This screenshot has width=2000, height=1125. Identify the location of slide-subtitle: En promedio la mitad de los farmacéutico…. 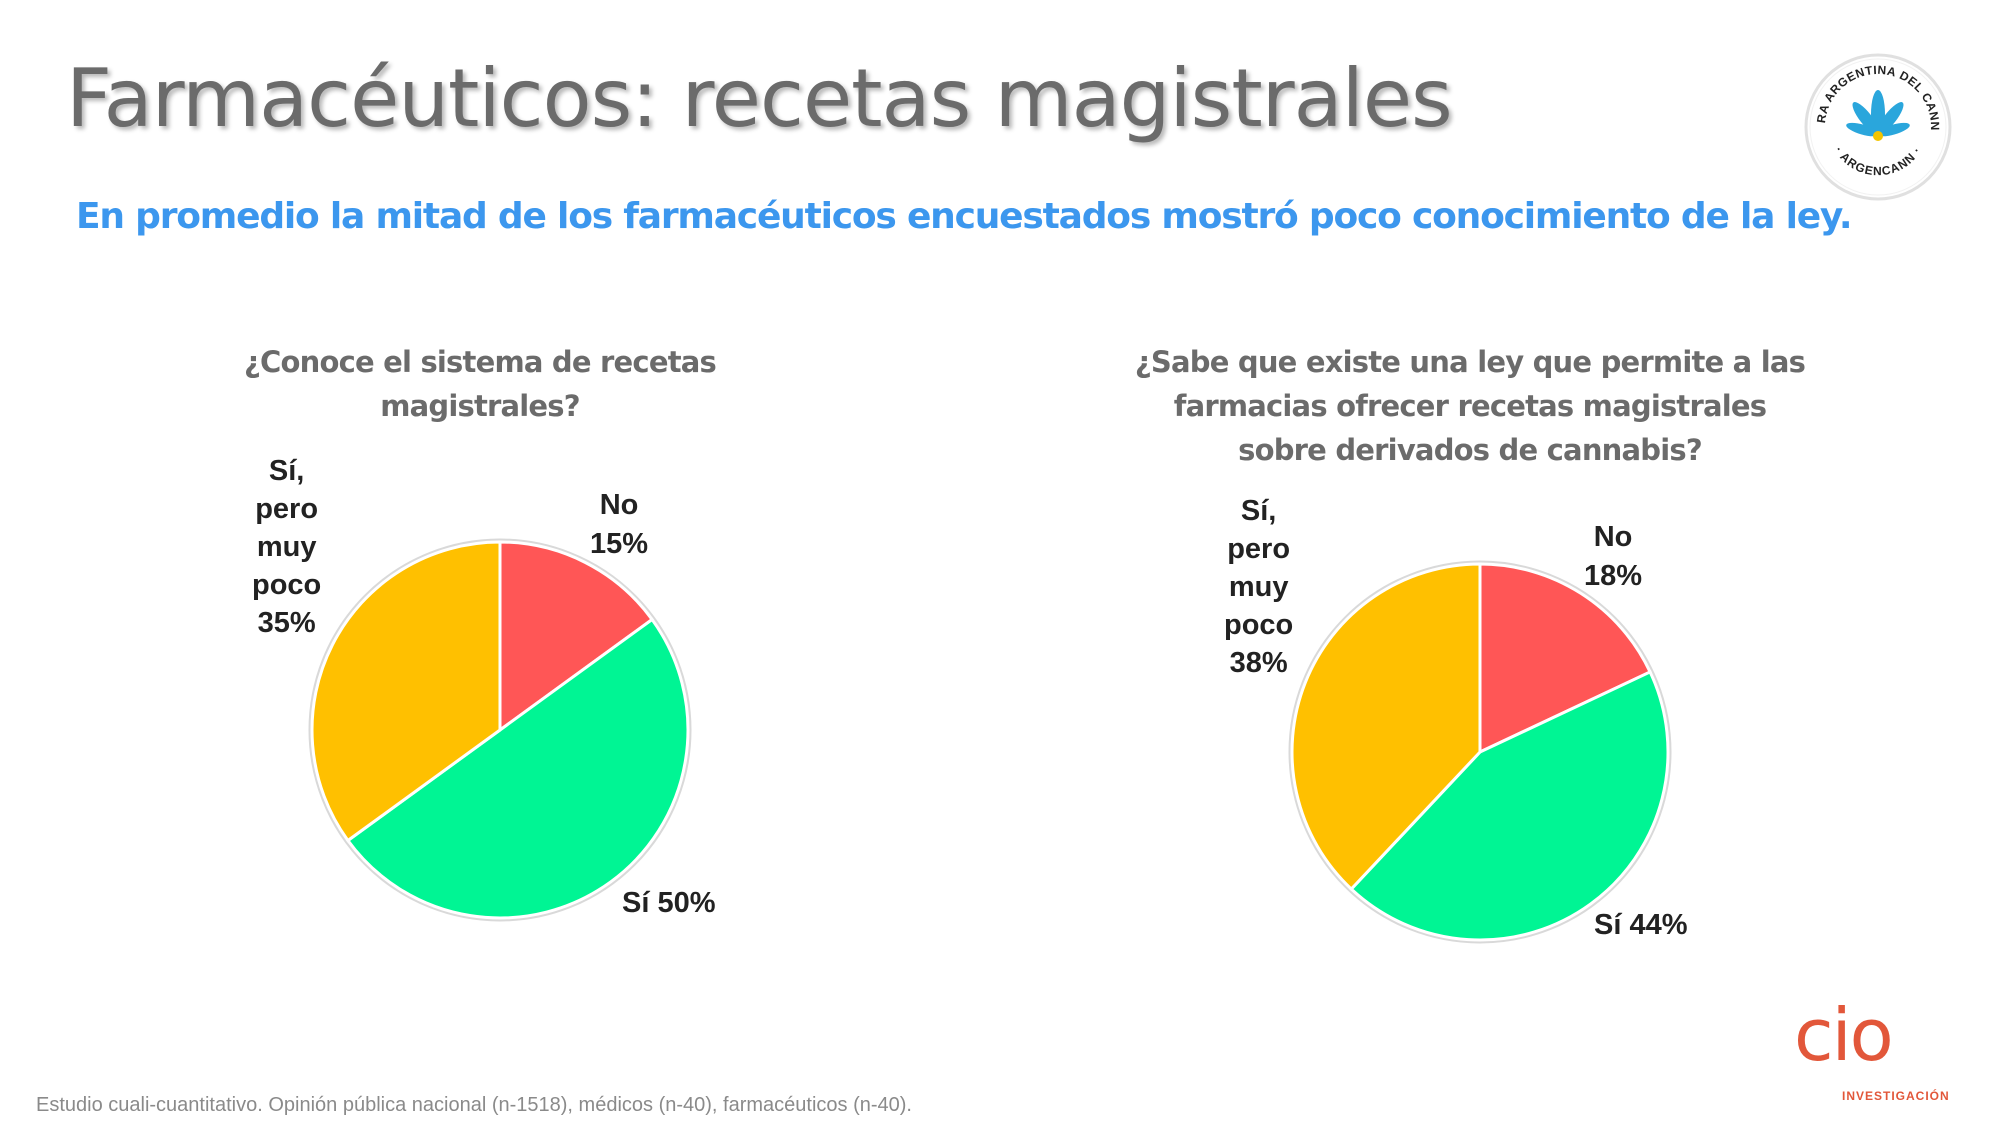
(964, 216).